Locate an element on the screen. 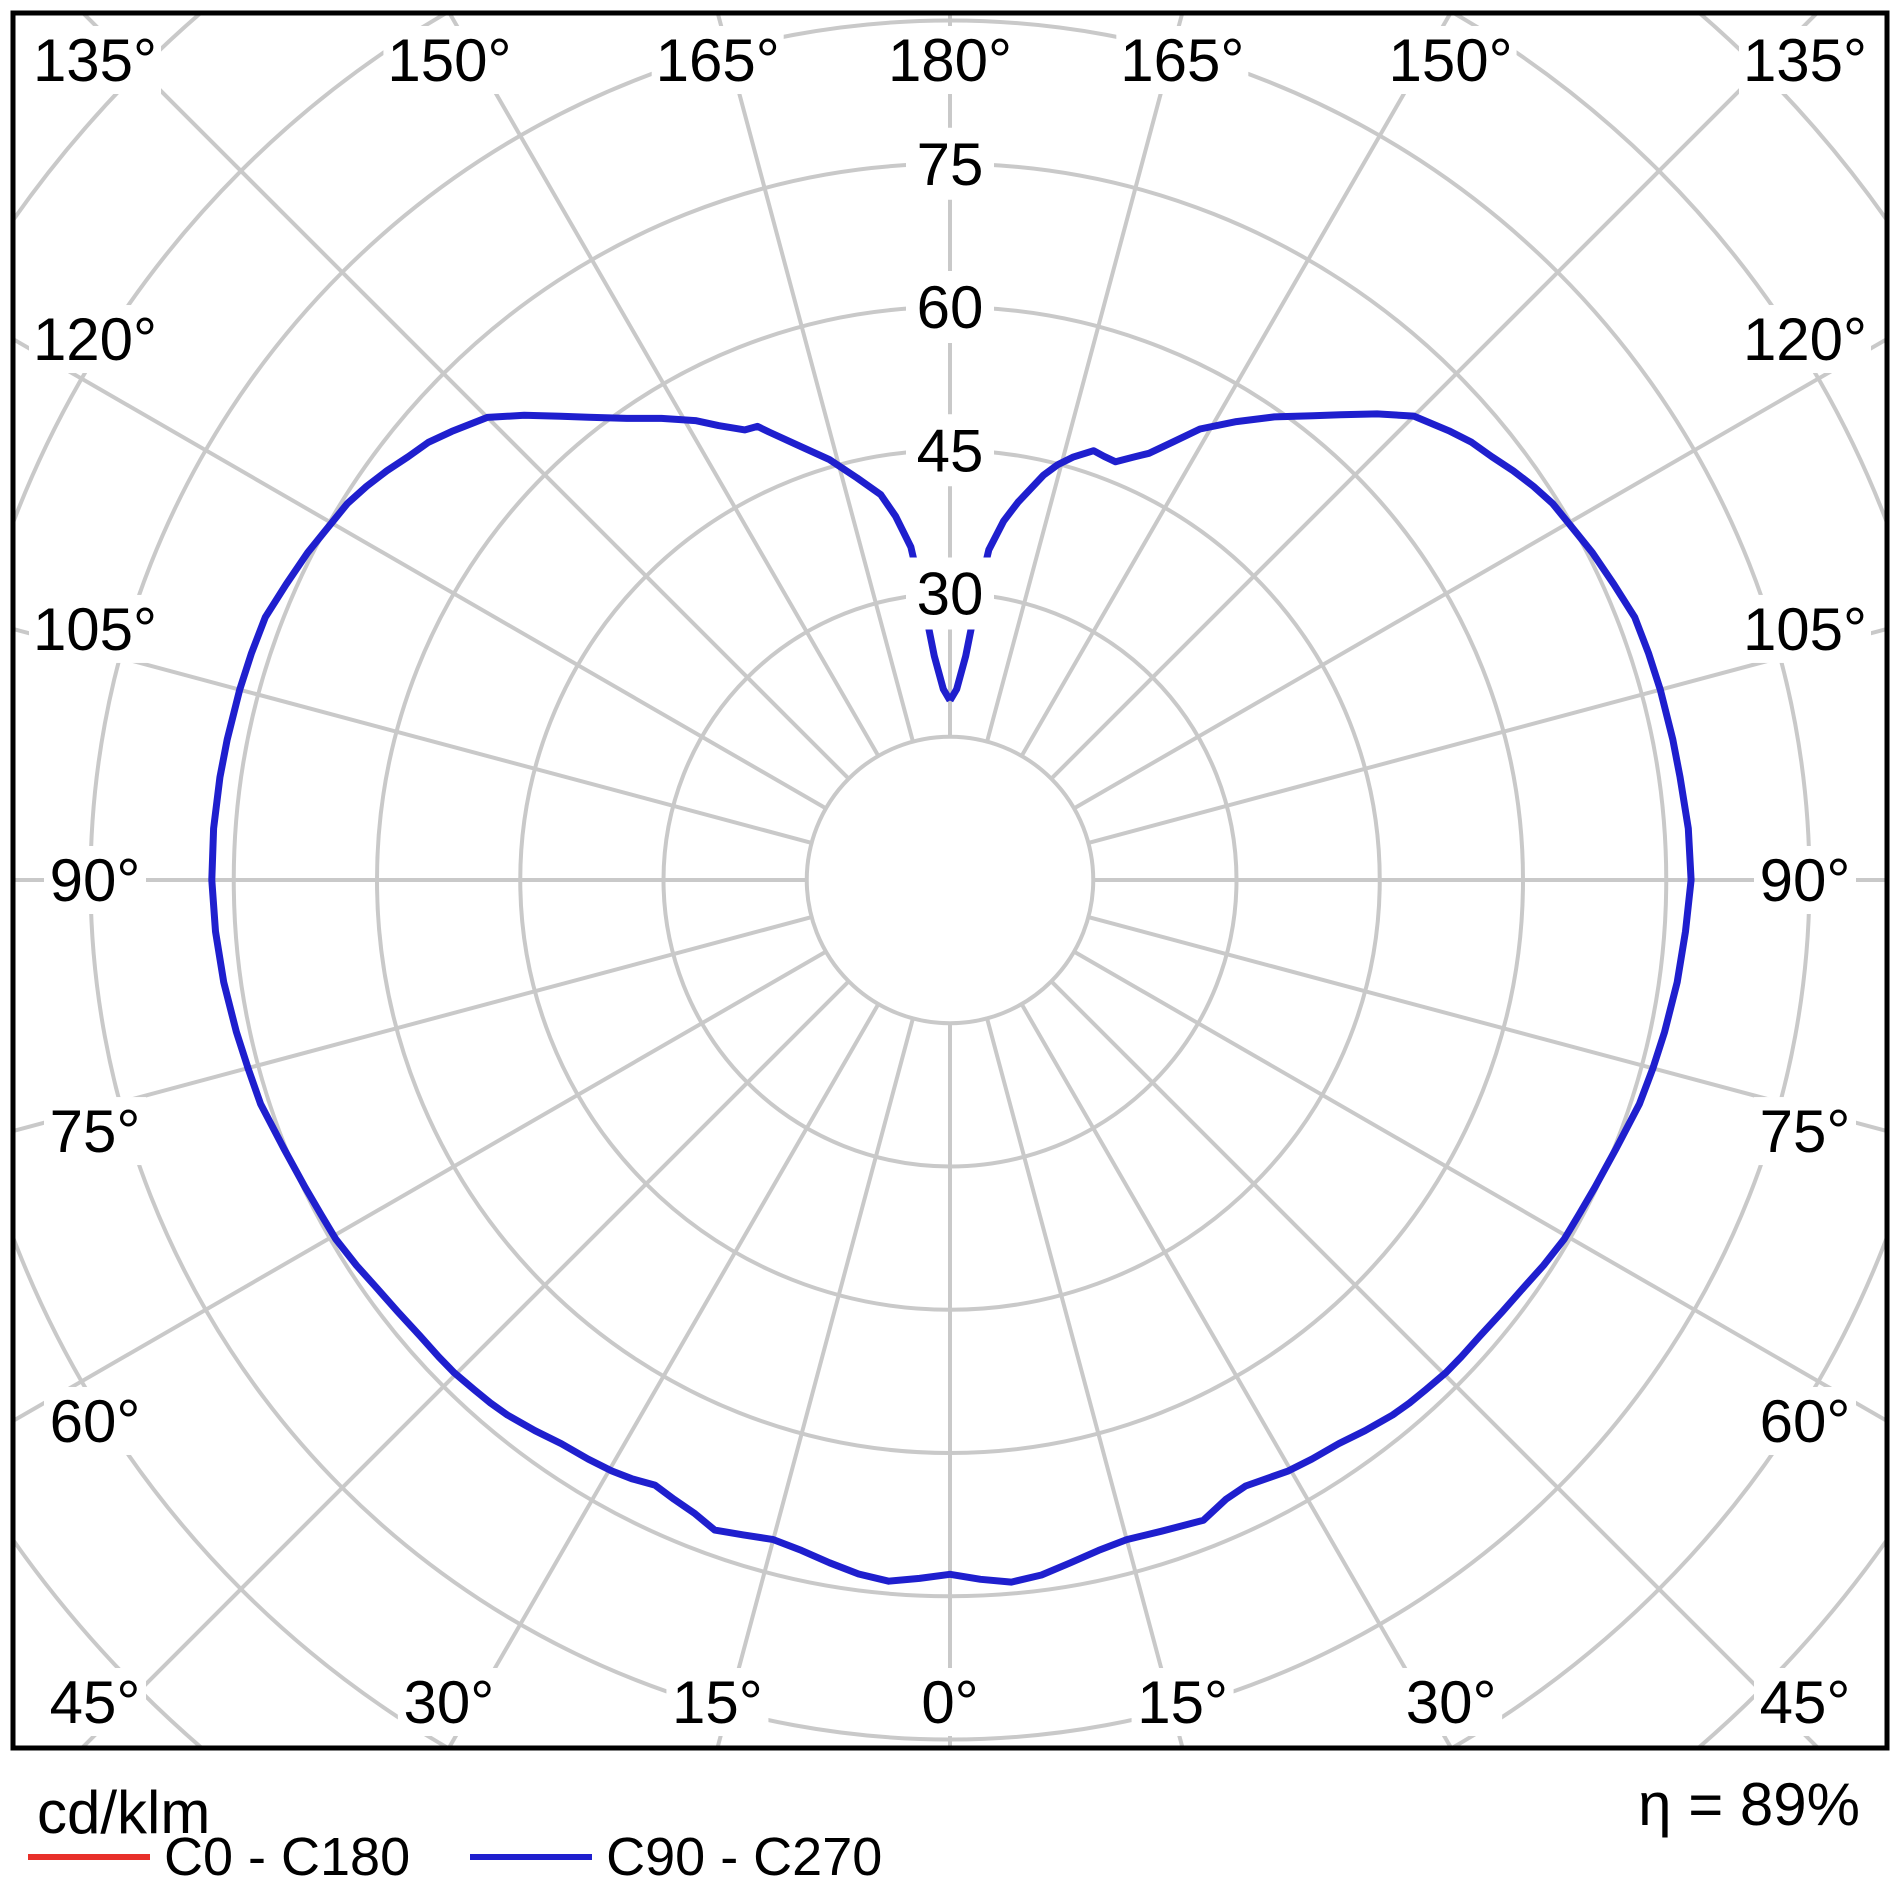 The image size is (1900, 1900). angle-label-90-left: 90° is located at coordinates (95, 880).